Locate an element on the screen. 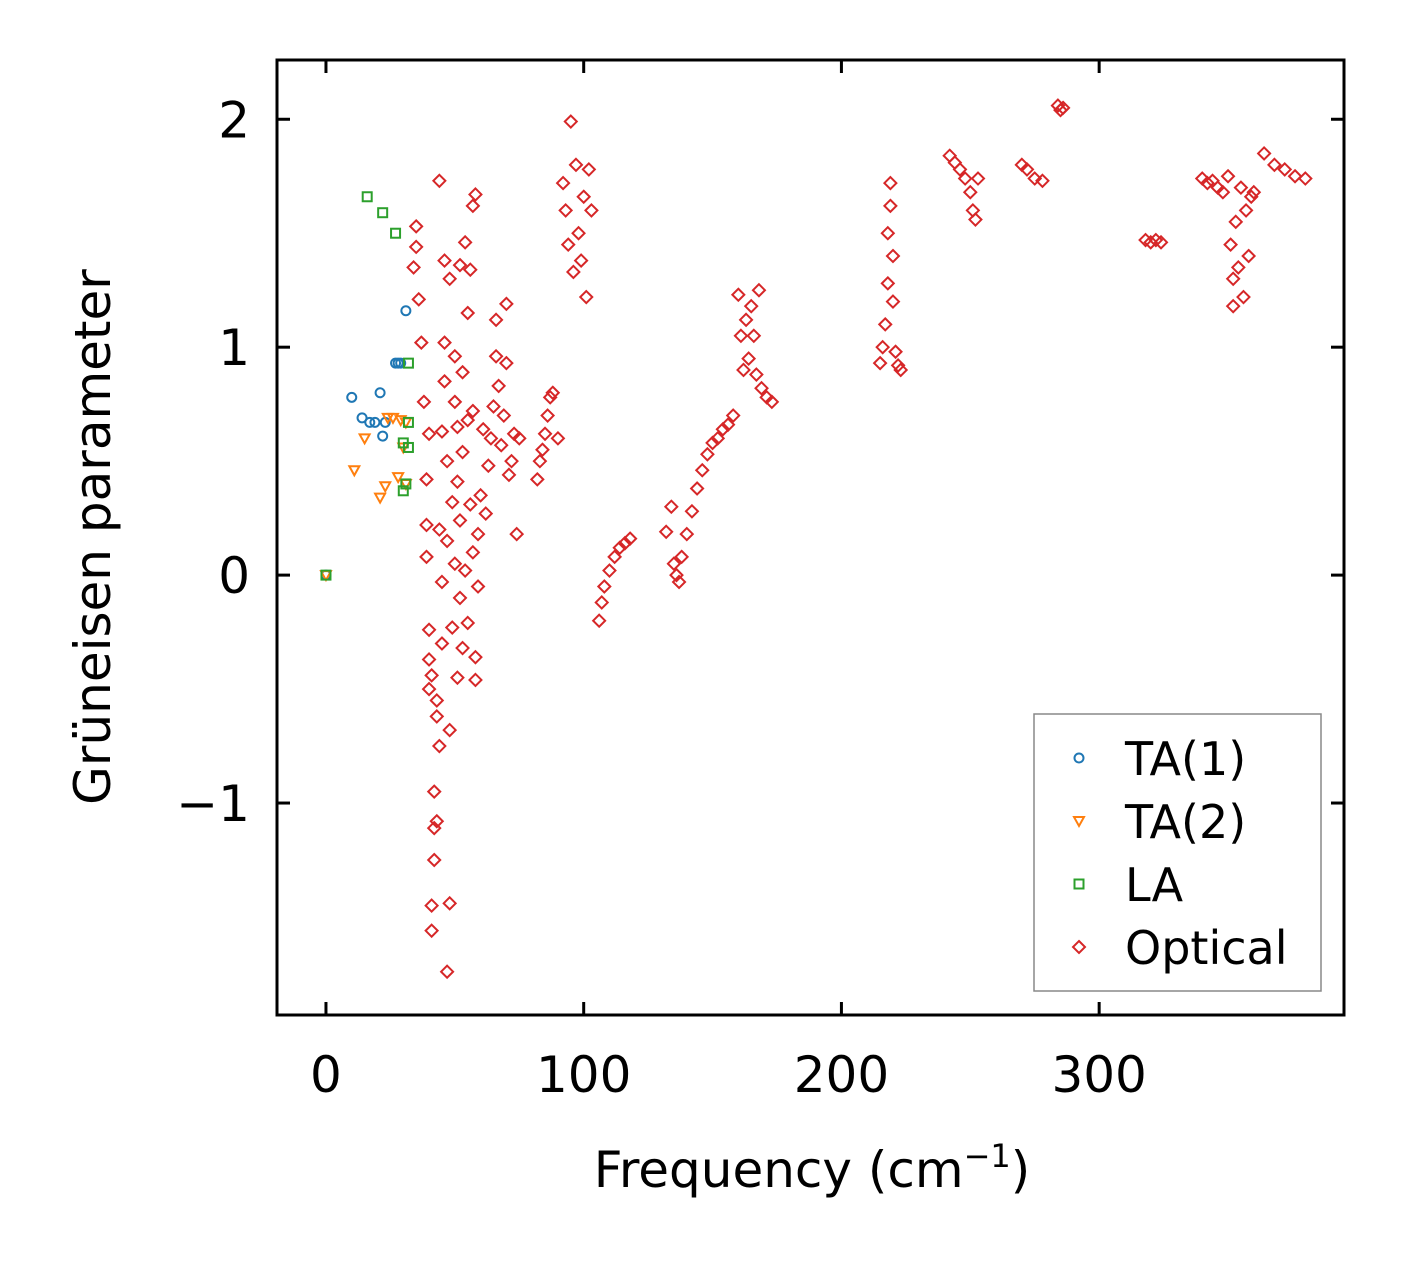  y-tick-label: 2 is located at coordinates (234, 120).